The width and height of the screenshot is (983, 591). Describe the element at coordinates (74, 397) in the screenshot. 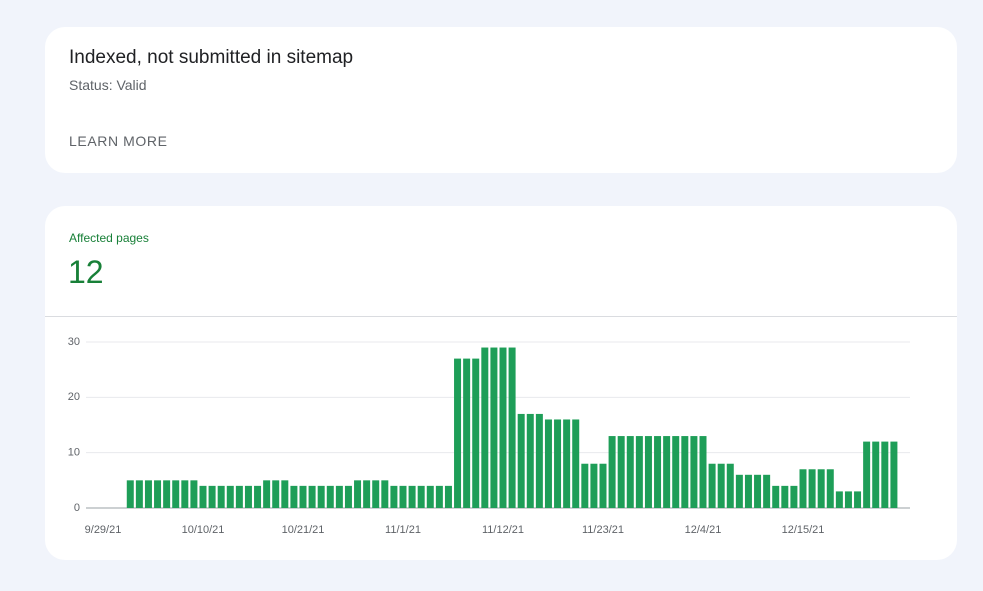

I see `y-tick-label: 20` at that location.